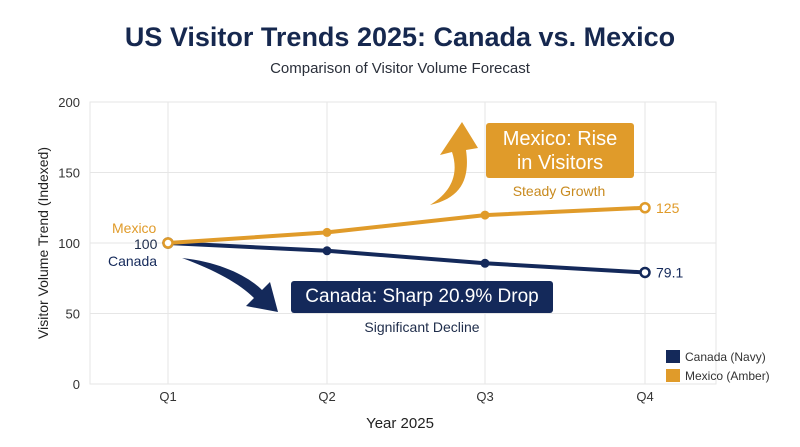  Describe the element at coordinates (76, 384) in the screenshot. I see `y-tick-label: 0` at that location.